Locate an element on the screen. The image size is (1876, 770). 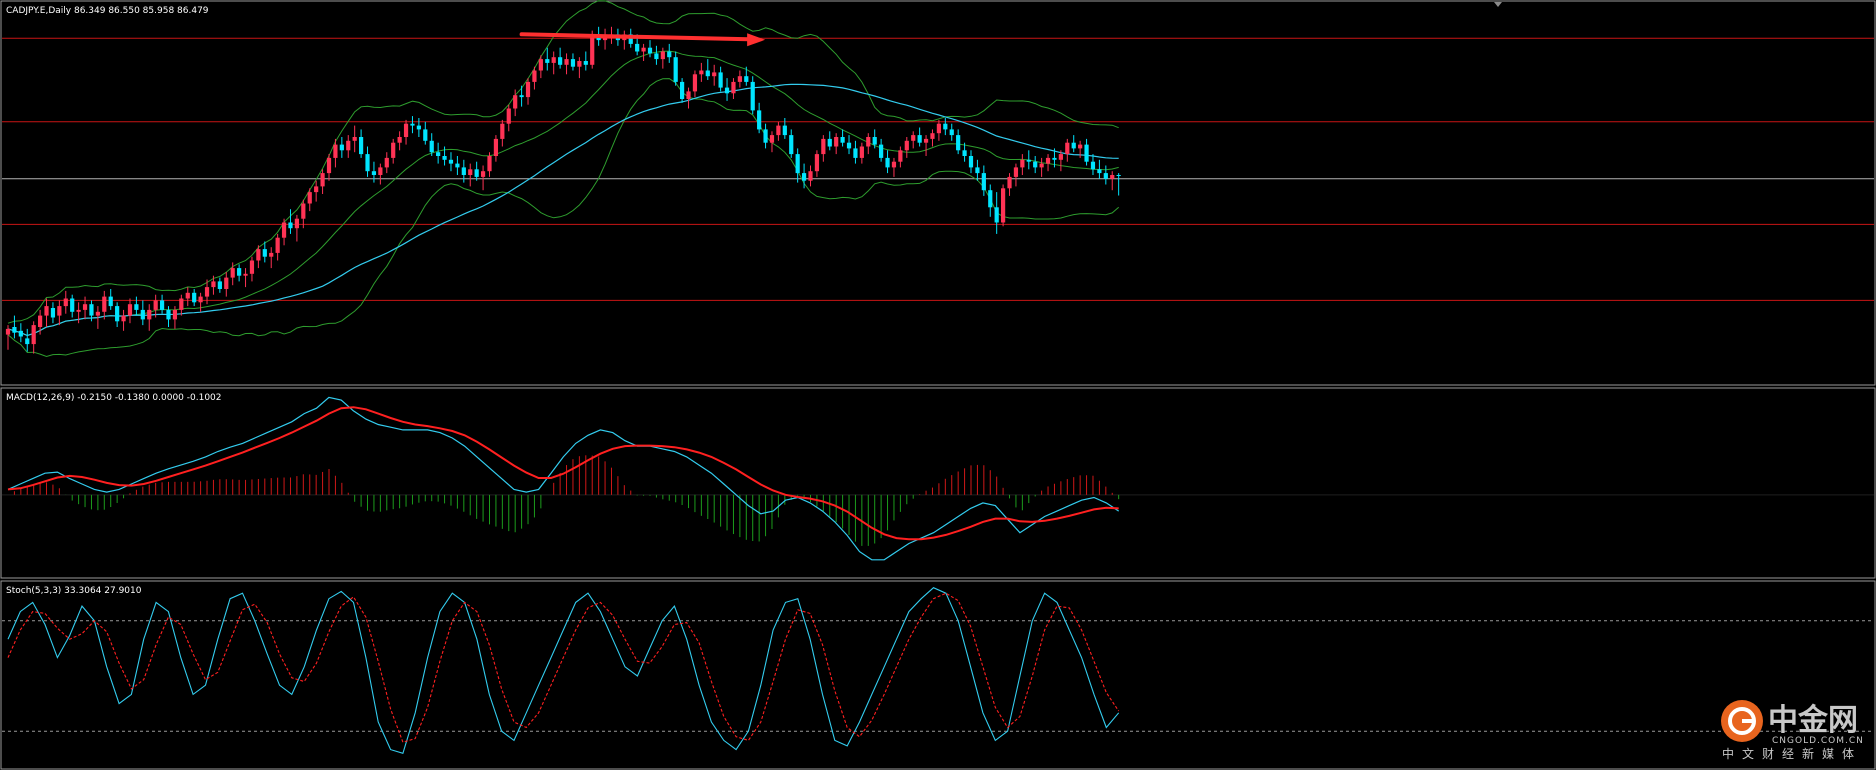
watermark-brand-en: CNGOLD.COM.CN is located at coordinates (1818, 741).